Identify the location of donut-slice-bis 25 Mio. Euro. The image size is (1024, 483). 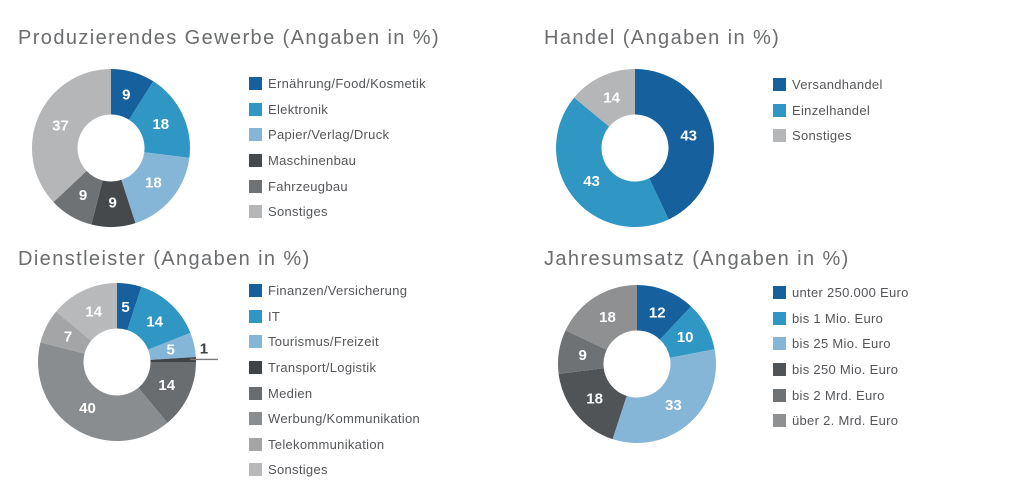
(664, 396).